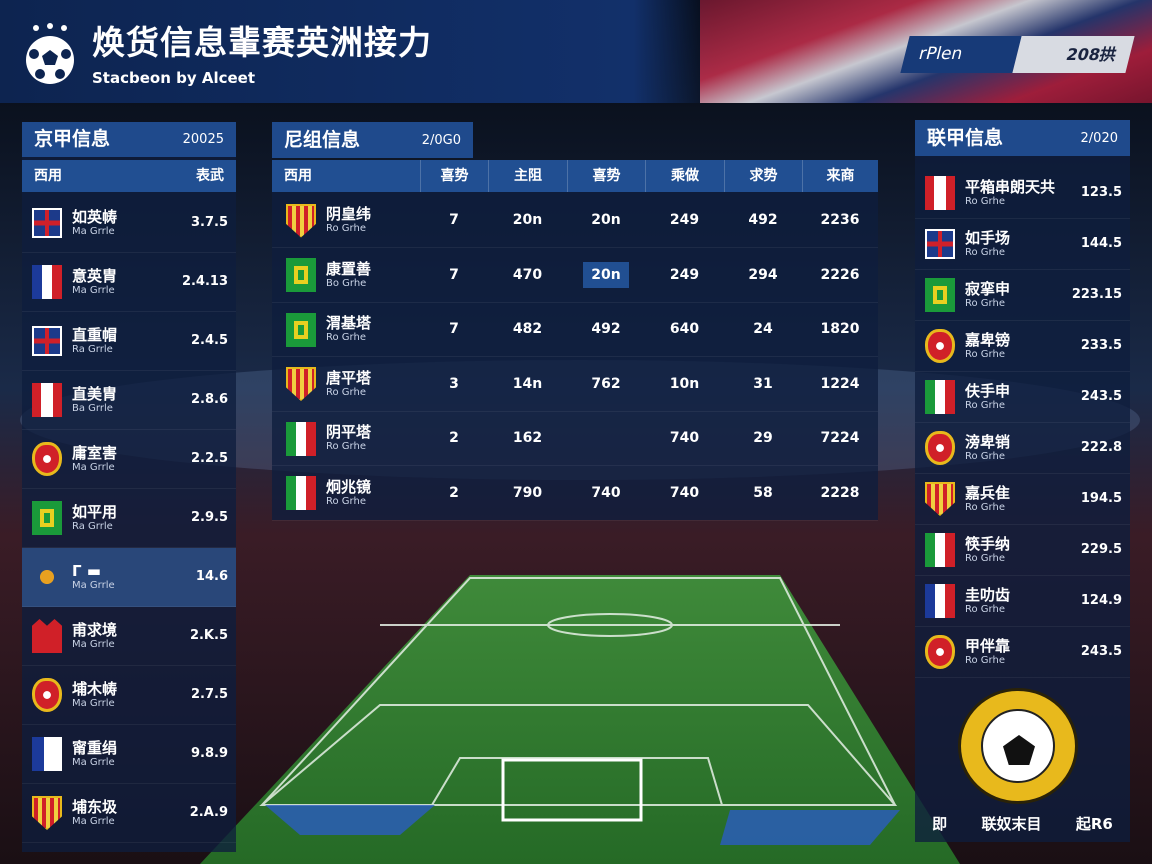  I want to click on table-cell: 1820, so click(840, 329).